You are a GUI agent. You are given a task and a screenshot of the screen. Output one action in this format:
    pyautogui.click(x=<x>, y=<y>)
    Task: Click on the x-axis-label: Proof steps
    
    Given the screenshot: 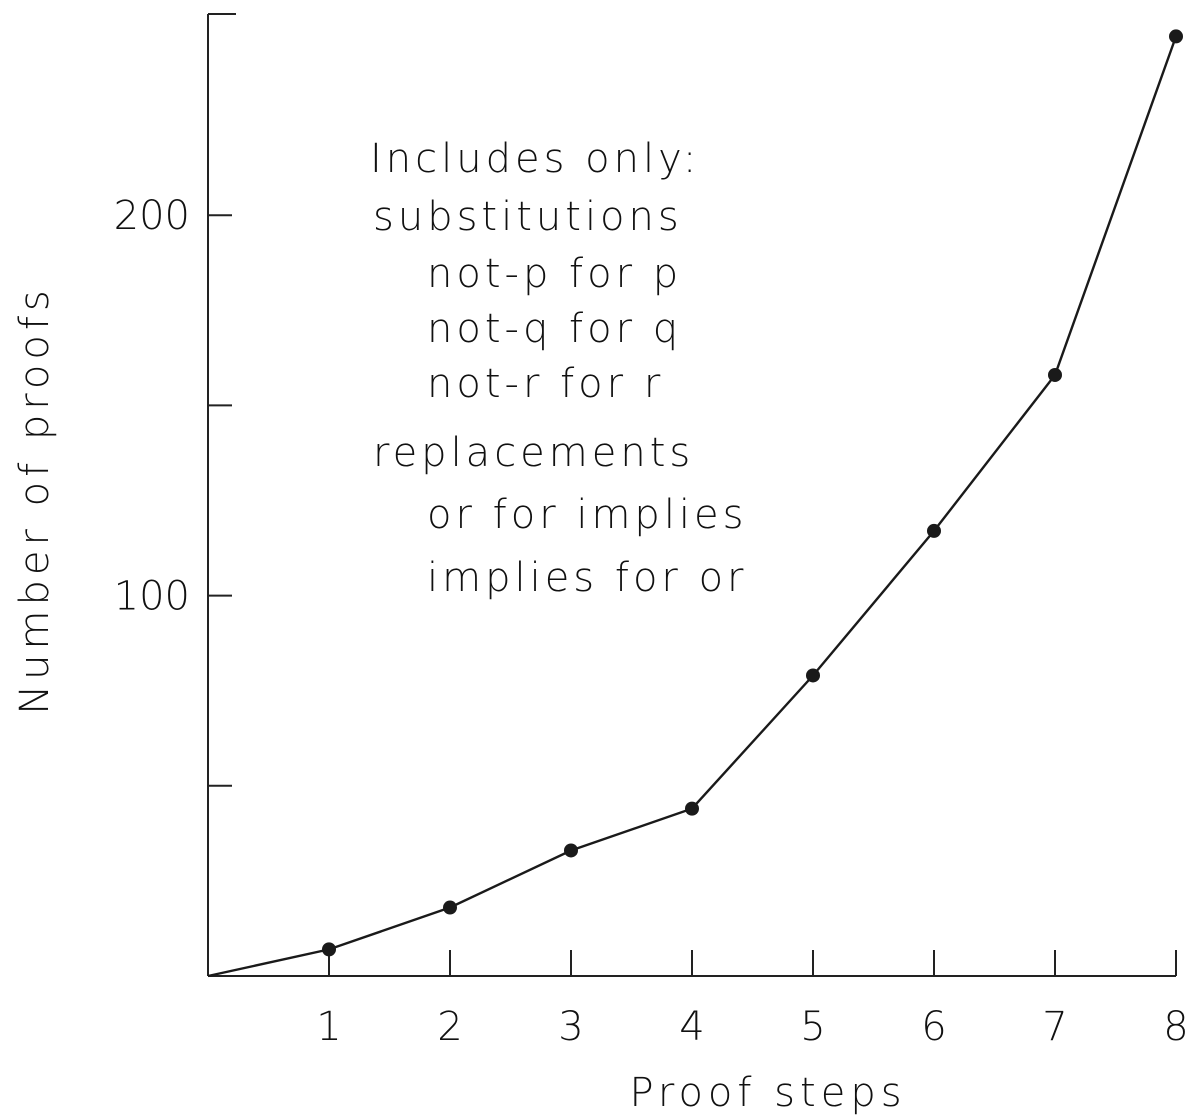 What is the action you would take?
    pyautogui.click(x=767, y=1093)
    